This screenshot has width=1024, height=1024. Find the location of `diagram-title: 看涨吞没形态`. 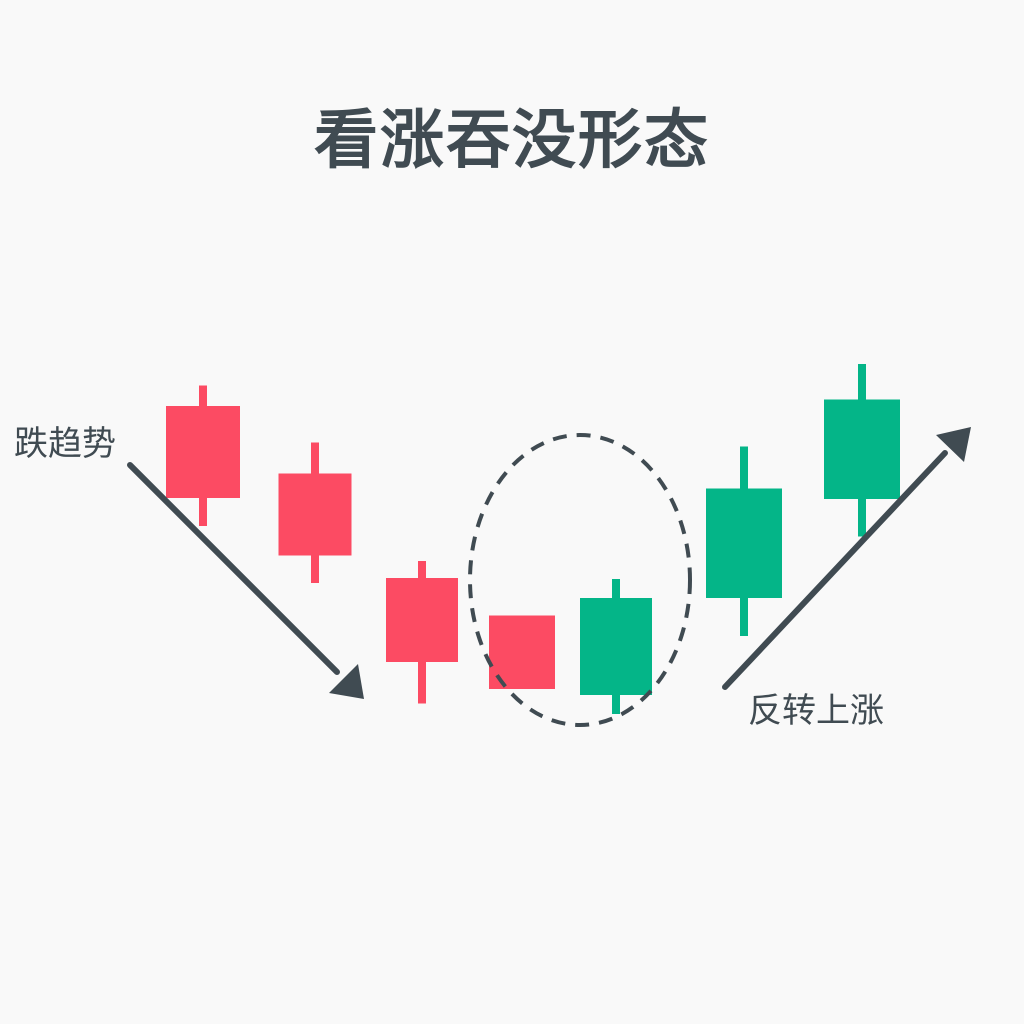

diagram-title: 看涨吞没形态 is located at coordinates (512, 141).